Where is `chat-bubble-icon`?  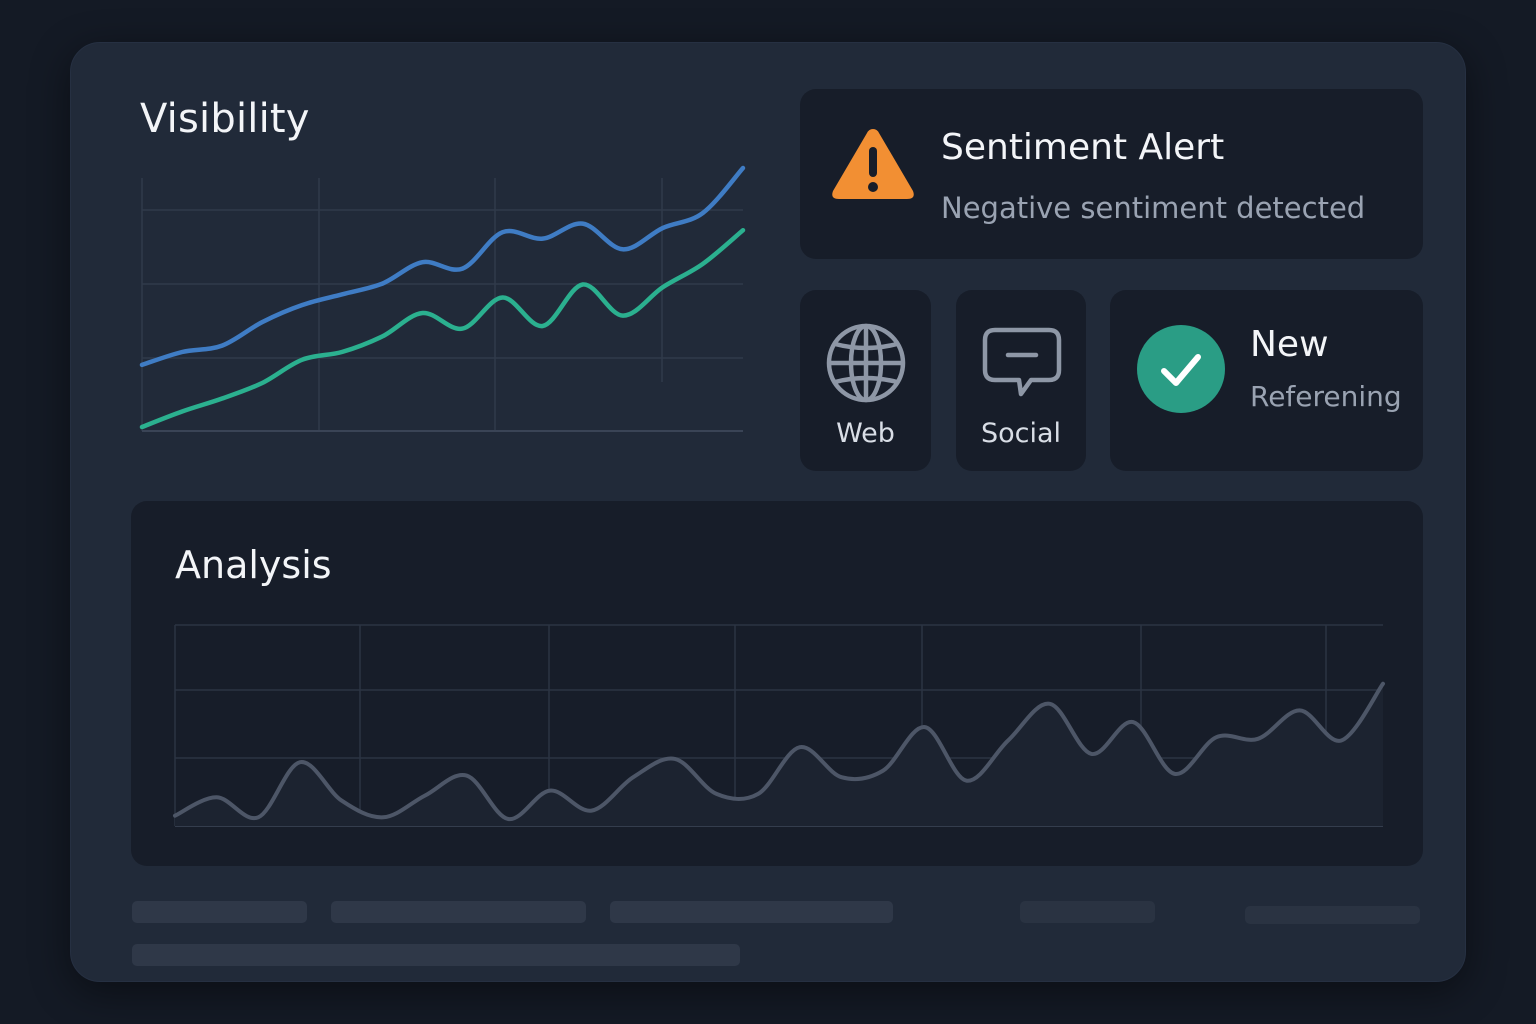 chat-bubble-icon is located at coordinates (1022, 362).